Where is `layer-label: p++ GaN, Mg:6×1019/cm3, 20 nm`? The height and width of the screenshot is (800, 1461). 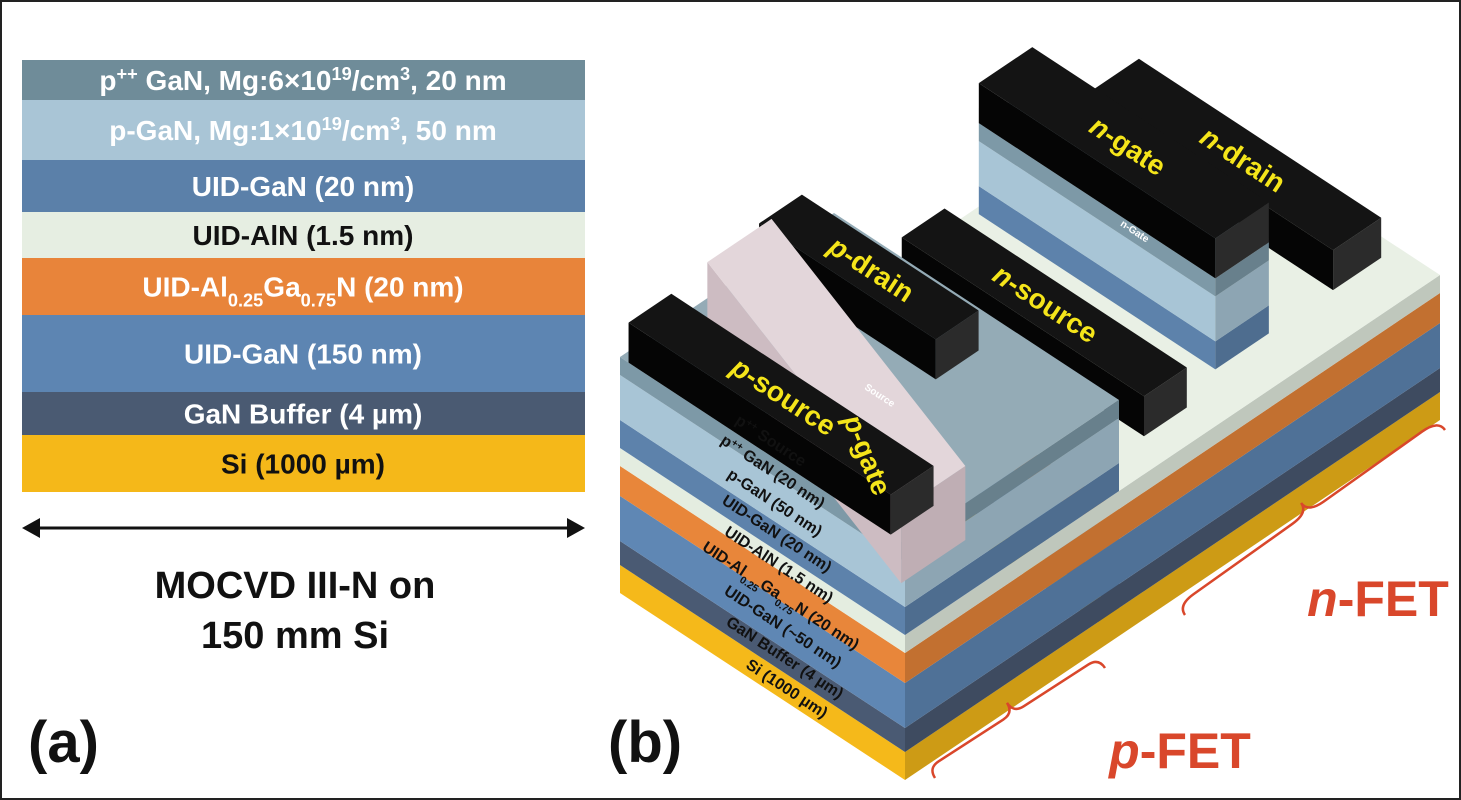 layer-label: p++ GaN, Mg:6×1019/cm3, 20 nm is located at coordinates (302, 80).